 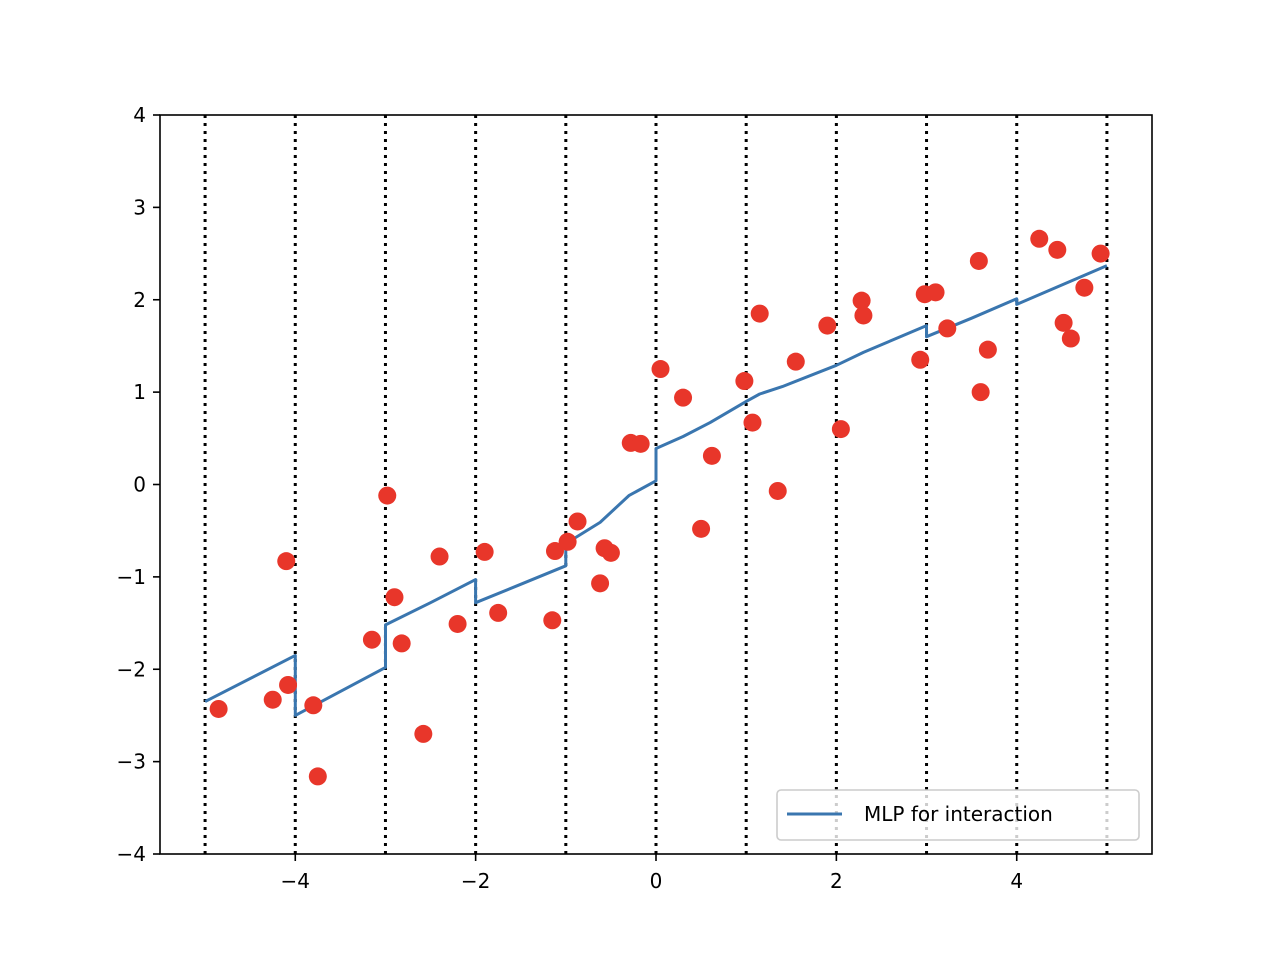 I want to click on x-axis-ticks: −4 −2 0 2 4, so click(x=652, y=873).